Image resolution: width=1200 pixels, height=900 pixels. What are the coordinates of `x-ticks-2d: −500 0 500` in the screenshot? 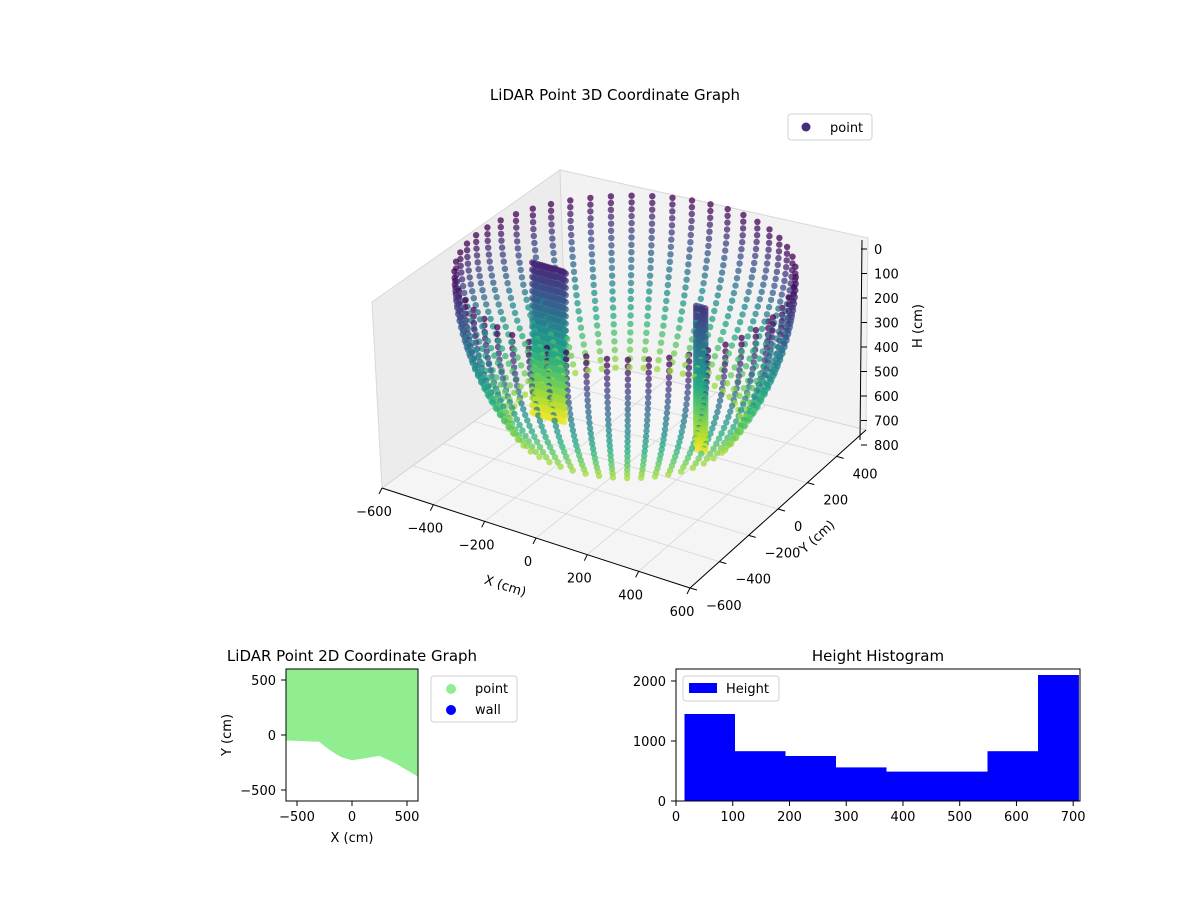 It's located at (349, 813).